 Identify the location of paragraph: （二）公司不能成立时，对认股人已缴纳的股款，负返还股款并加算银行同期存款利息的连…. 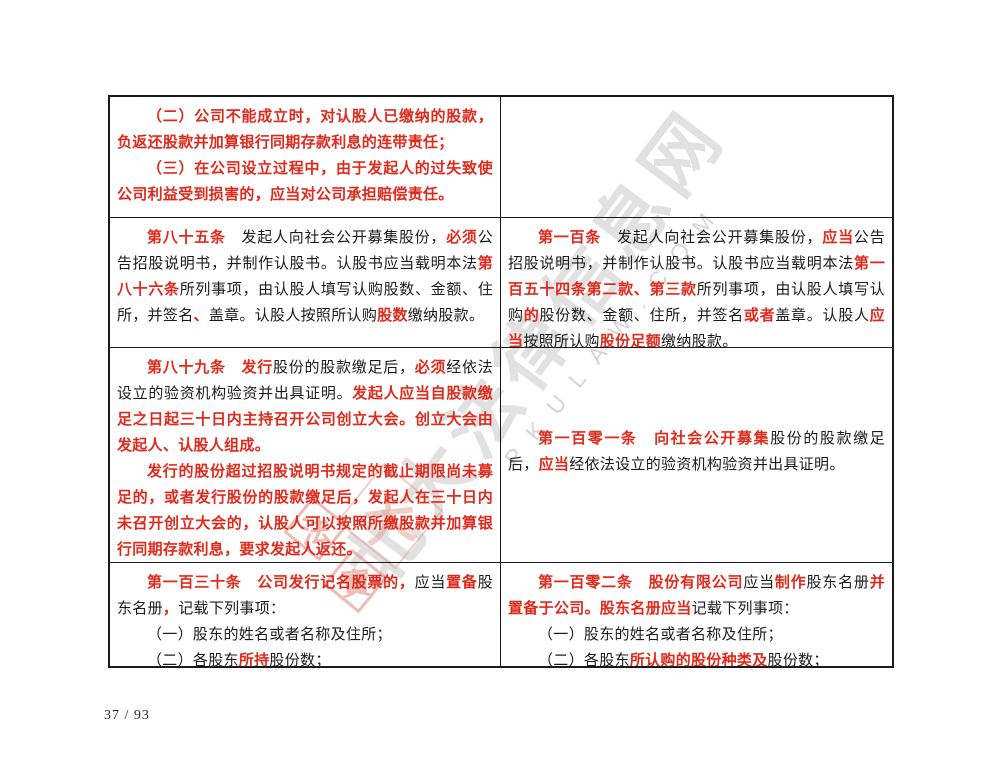
(305, 129).